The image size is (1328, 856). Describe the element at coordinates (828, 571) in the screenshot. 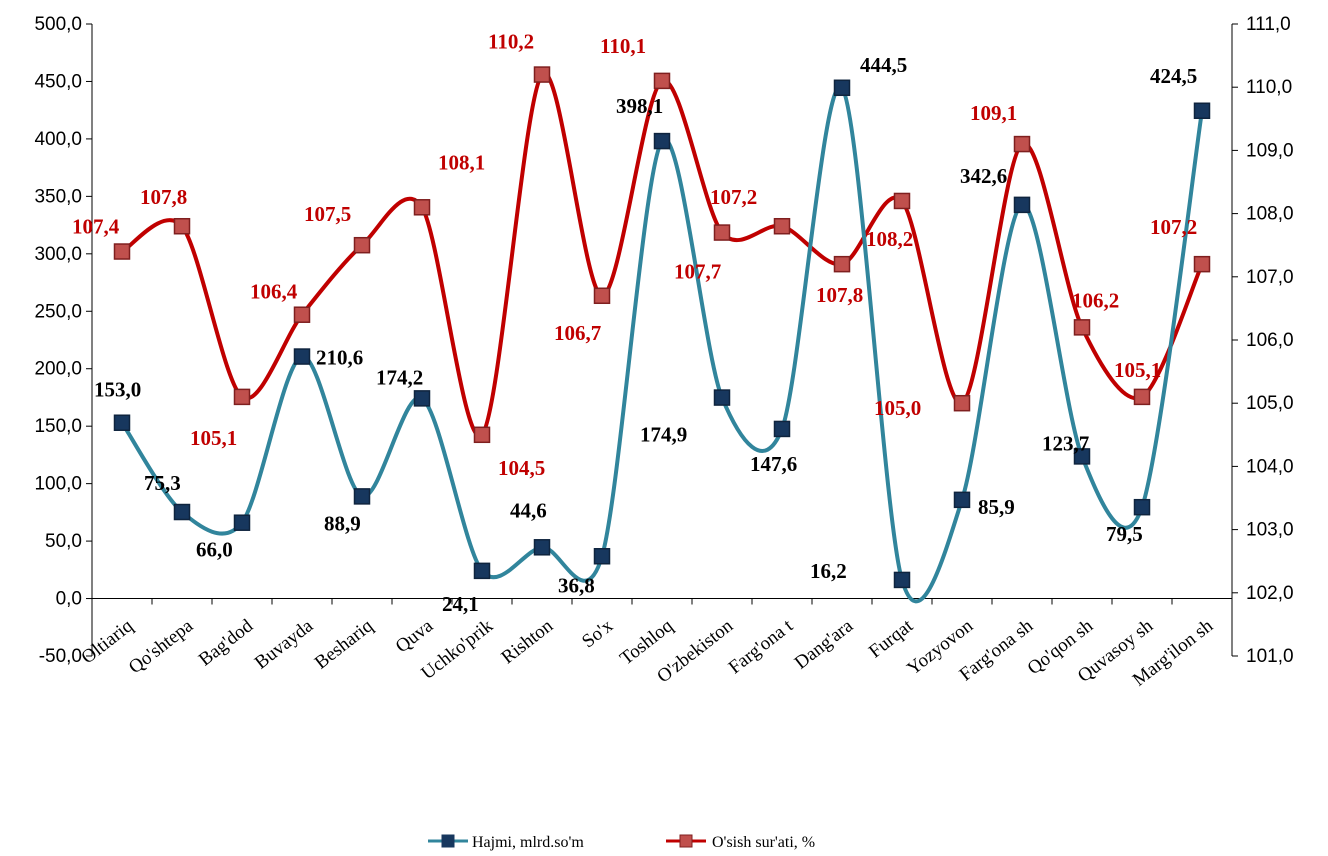

I see `data-label-hajmi: 16,2` at that location.